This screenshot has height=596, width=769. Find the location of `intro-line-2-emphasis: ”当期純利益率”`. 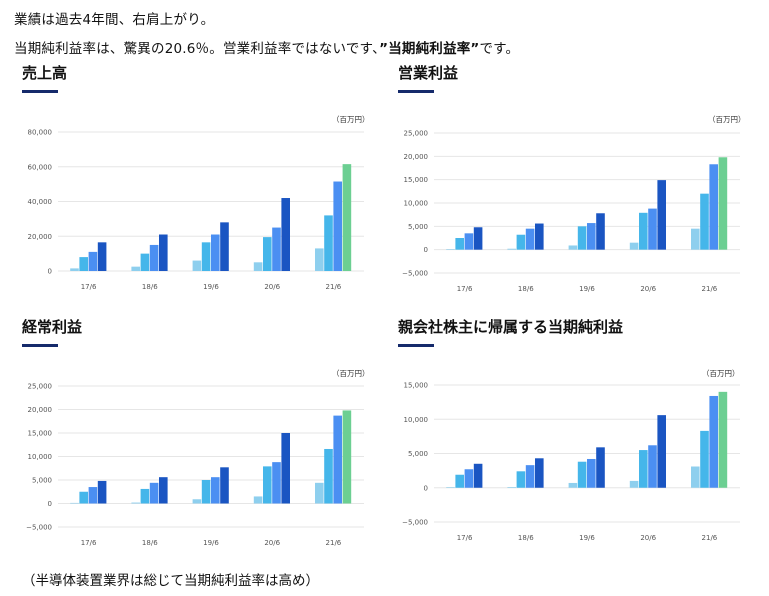

intro-line-2-emphasis: ”当期純利益率” is located at coordinates (429, 49).